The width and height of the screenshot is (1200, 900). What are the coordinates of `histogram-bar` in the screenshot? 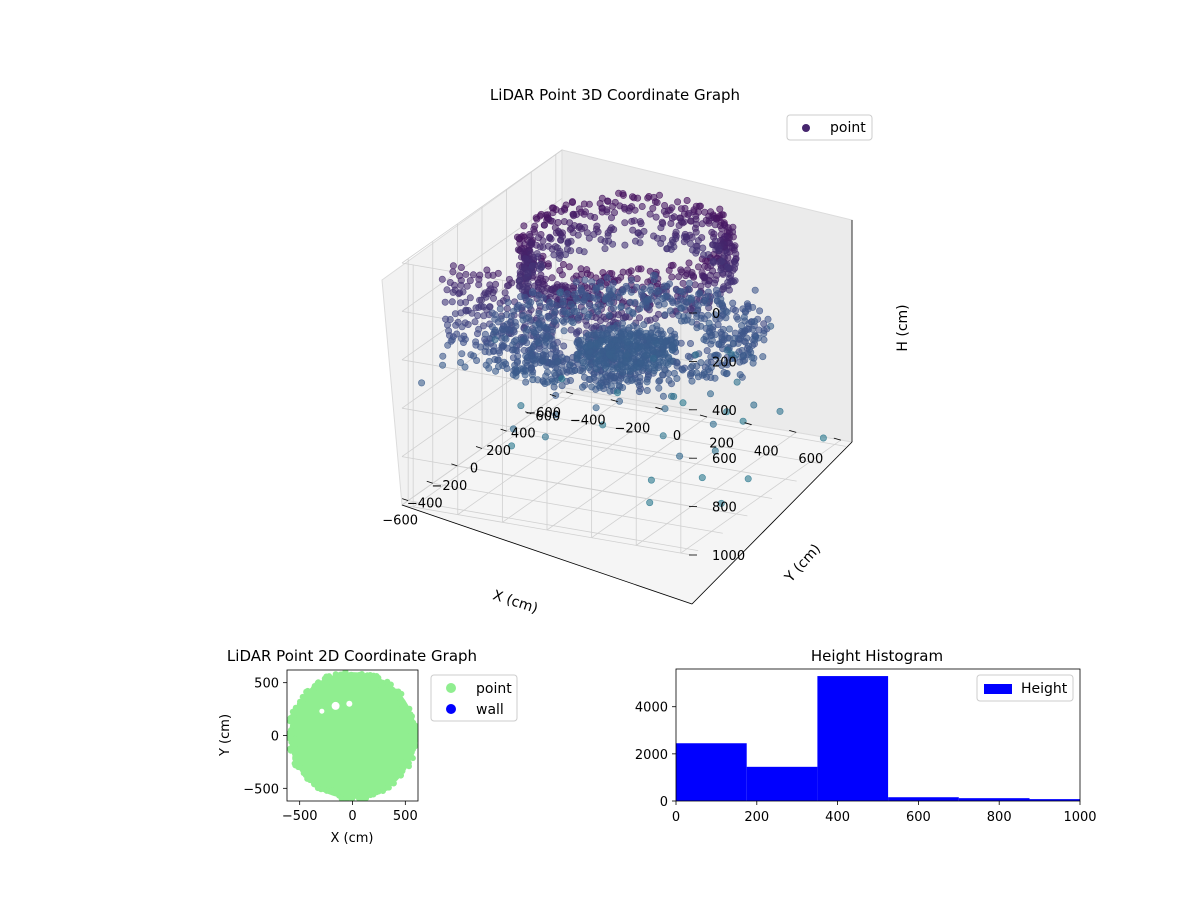 It's located at (853, 738).